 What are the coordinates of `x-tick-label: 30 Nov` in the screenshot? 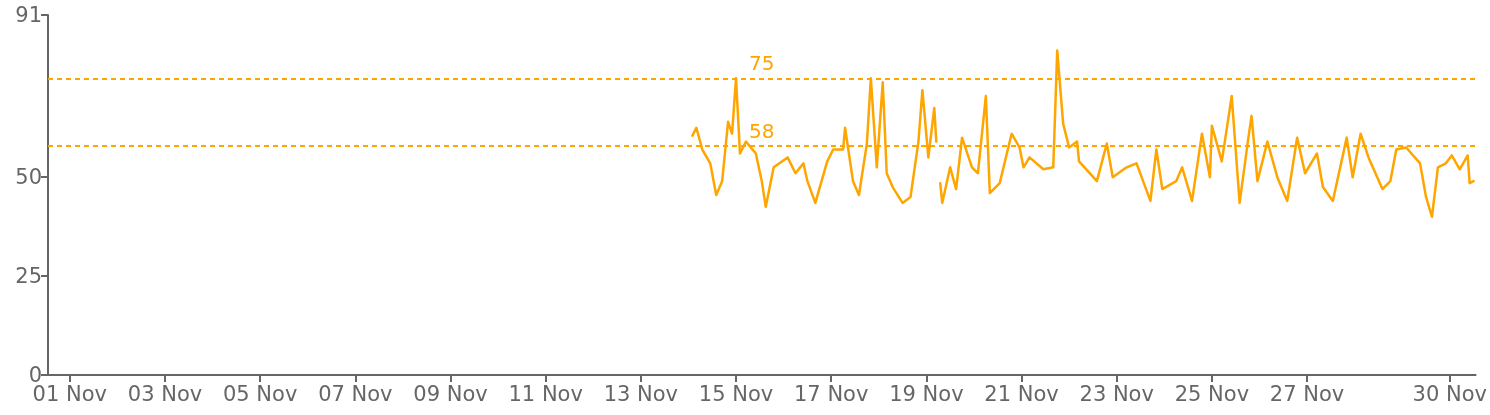 It's located at (1449, 393).